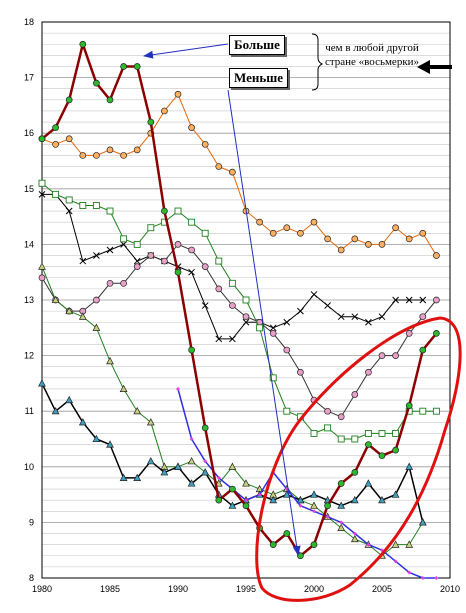 The width and height of the screenshot is (466, 613). Describe the element at coordinates (29, 244) in the screenshot. I see `y-tick-label: 14` at that location.